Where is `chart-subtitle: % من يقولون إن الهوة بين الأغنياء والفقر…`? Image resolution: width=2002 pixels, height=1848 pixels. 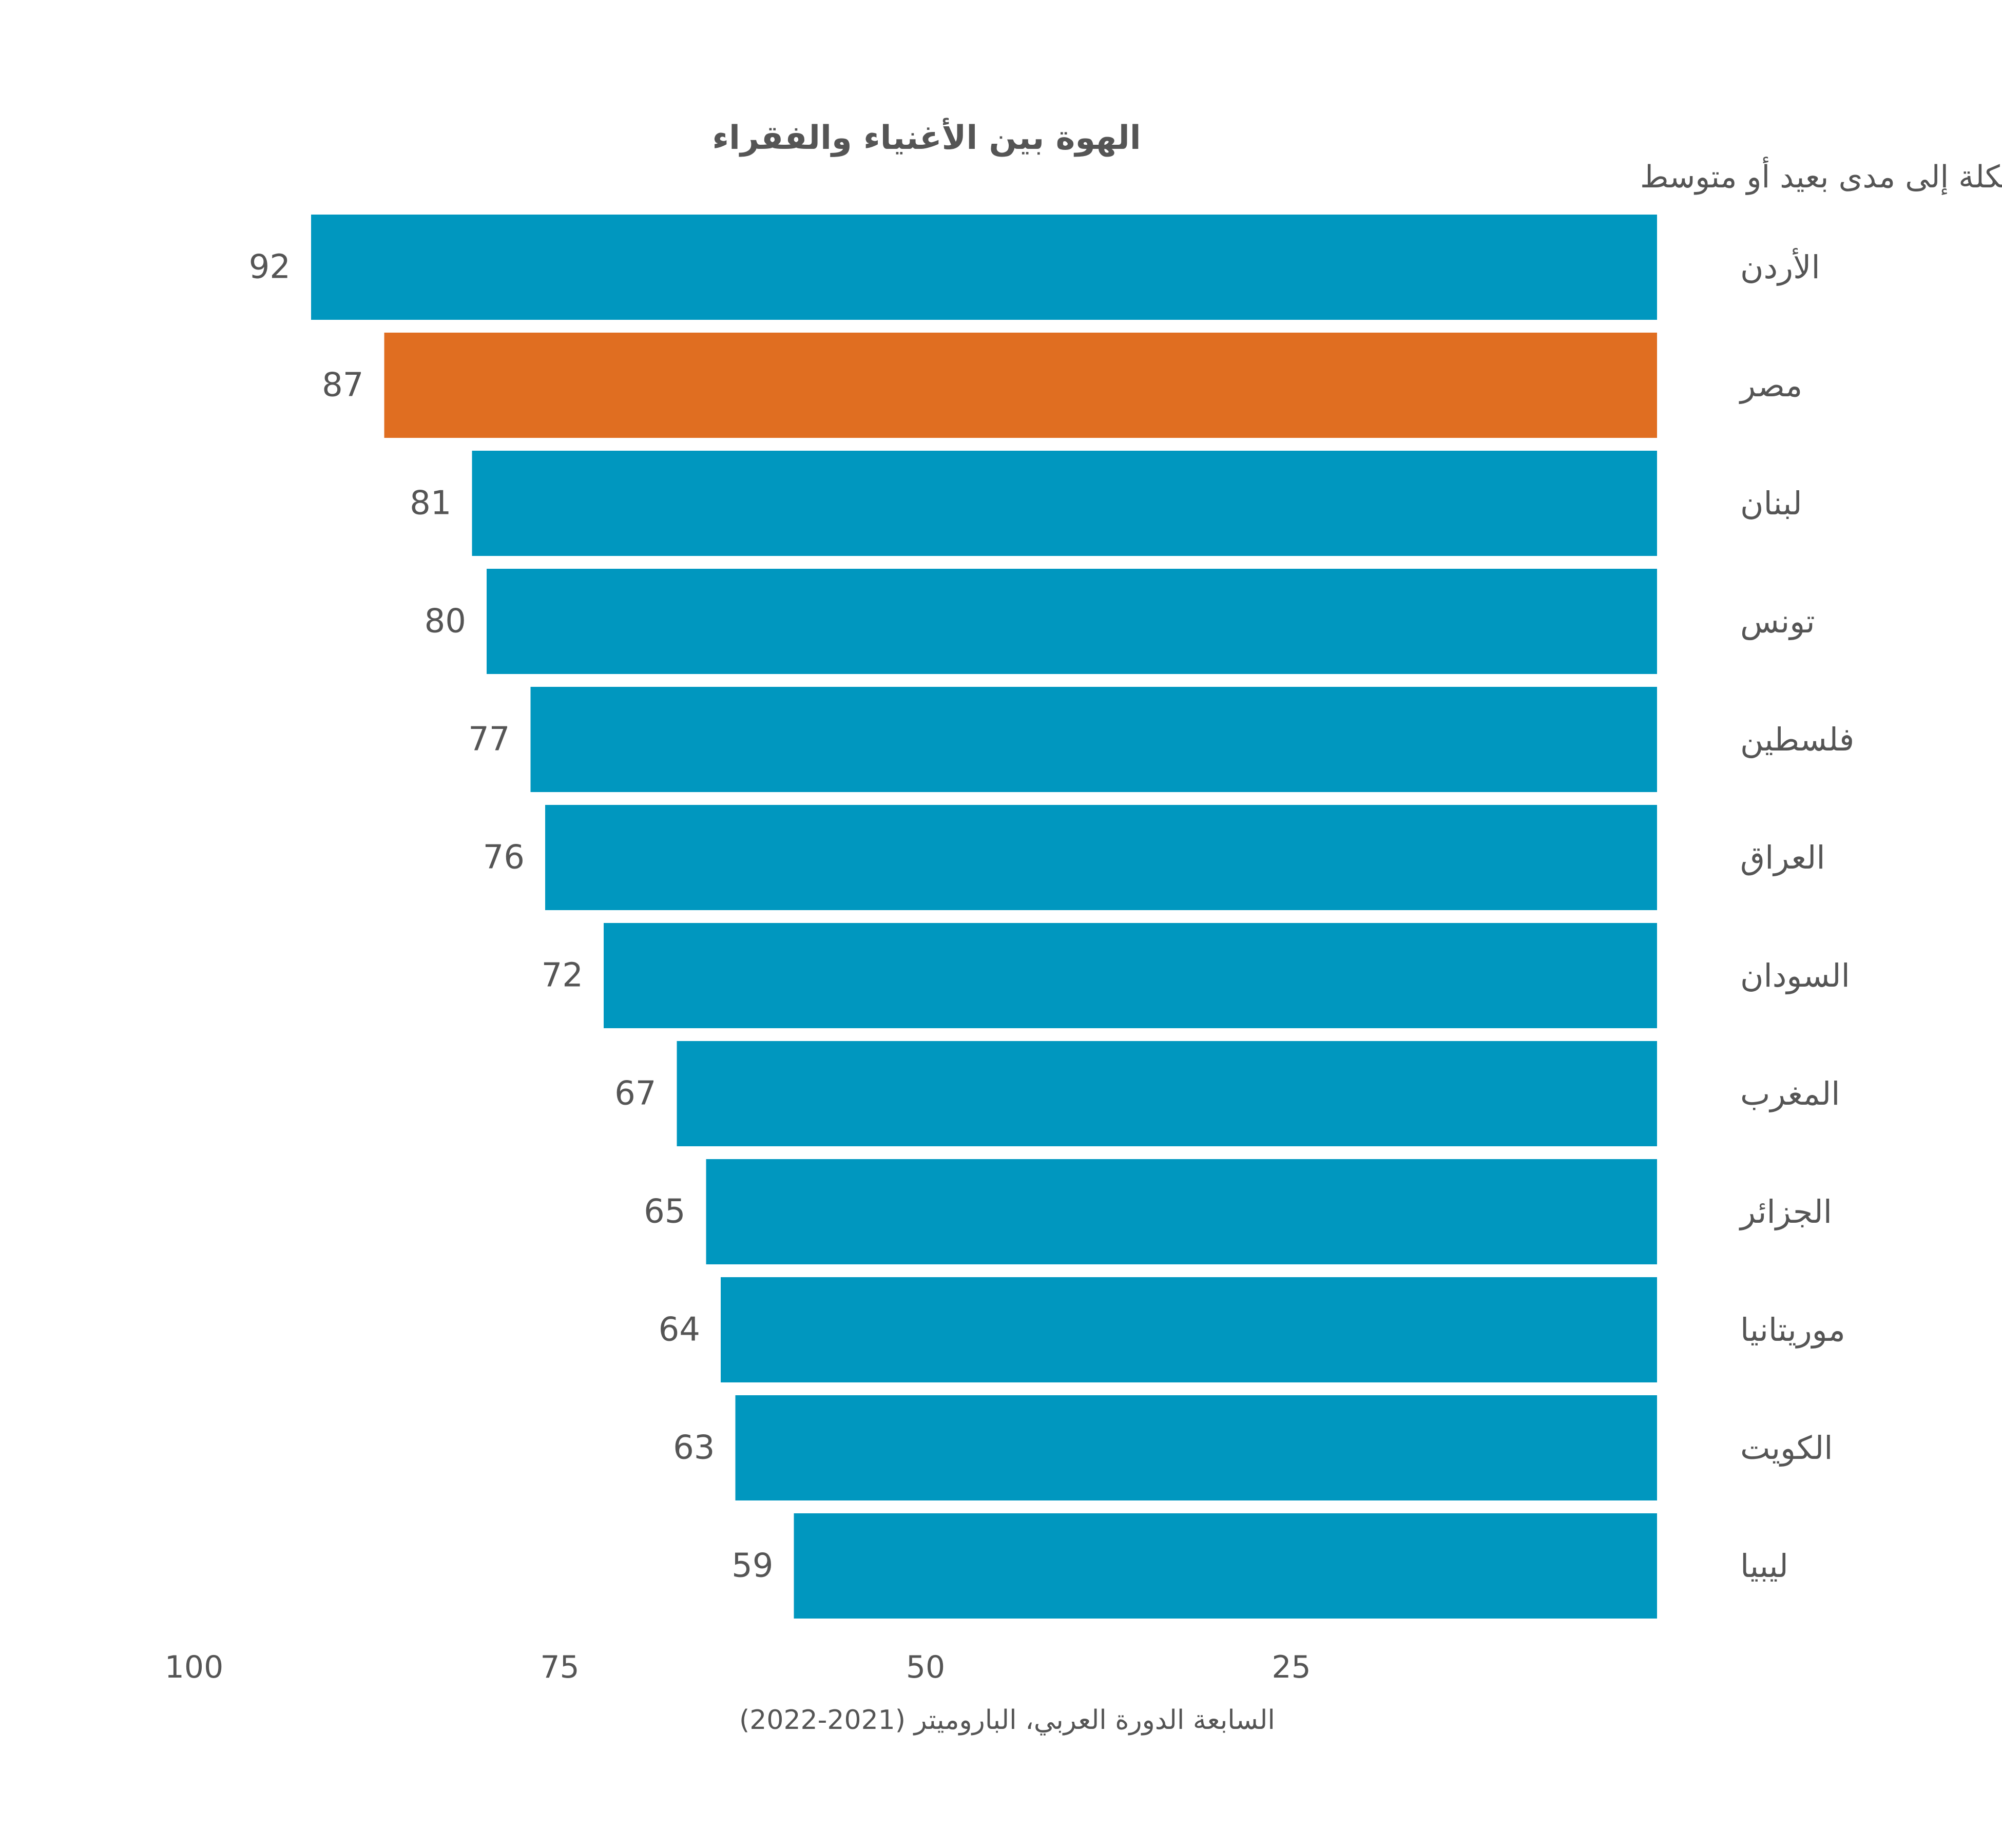 chart-subtitle: % من يقولون إن الهوة بين الأغنياء والفقر… is located at coordinates (1821, 176).